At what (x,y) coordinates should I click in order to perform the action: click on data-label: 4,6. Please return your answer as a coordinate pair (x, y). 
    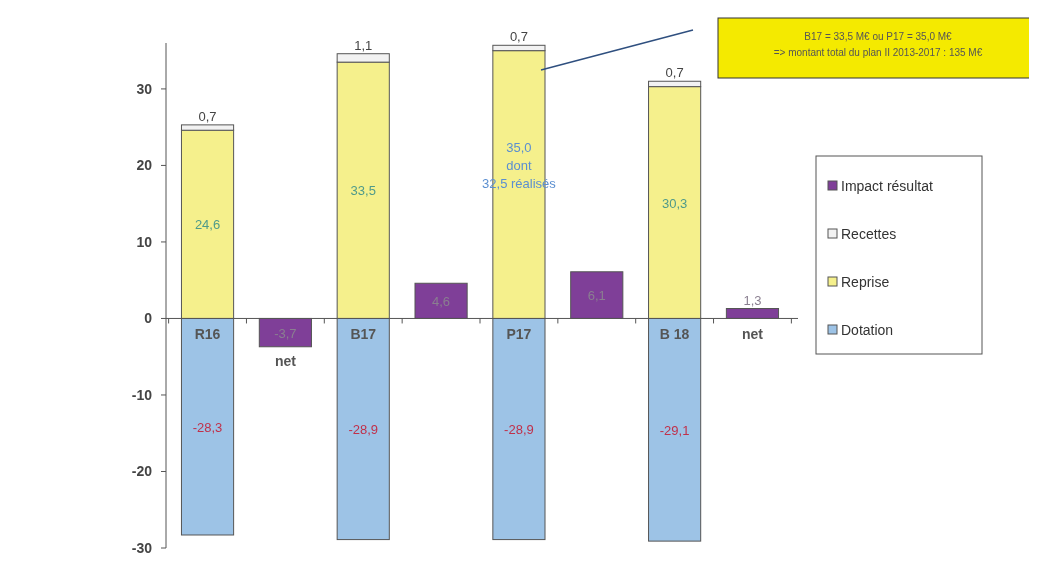
    Looking at the image, I should click on (441, 301).